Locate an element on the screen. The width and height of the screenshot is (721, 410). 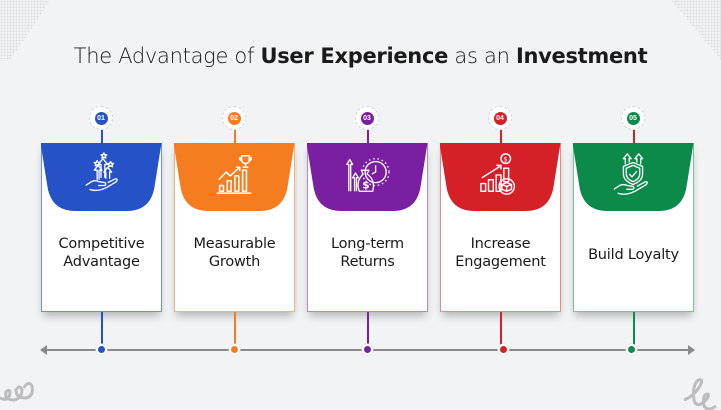
step-number: 01 is located at coordinates (101, 118).